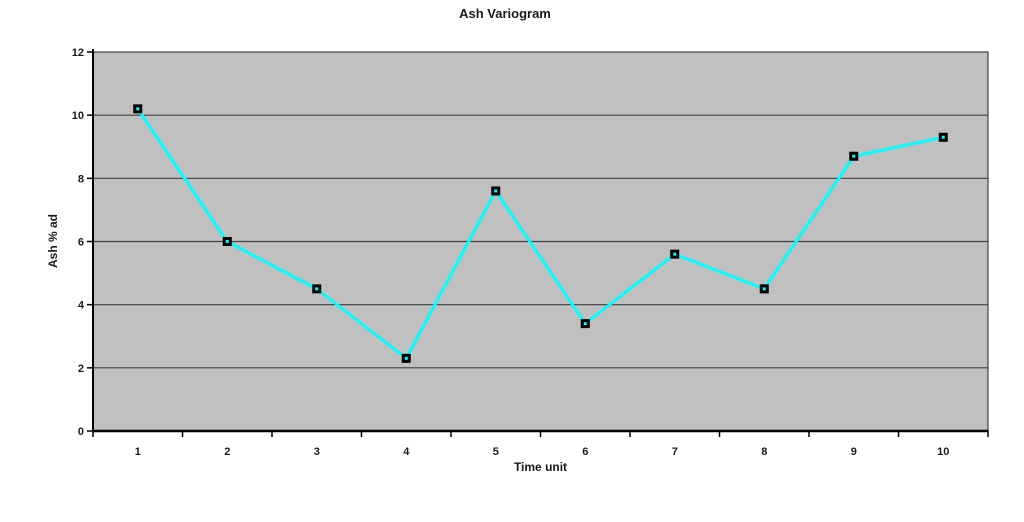  What do you see at coordinates (585, 452) in the screenshot?
I see `x-tick-label: 6` at bounding box center [585, 452].